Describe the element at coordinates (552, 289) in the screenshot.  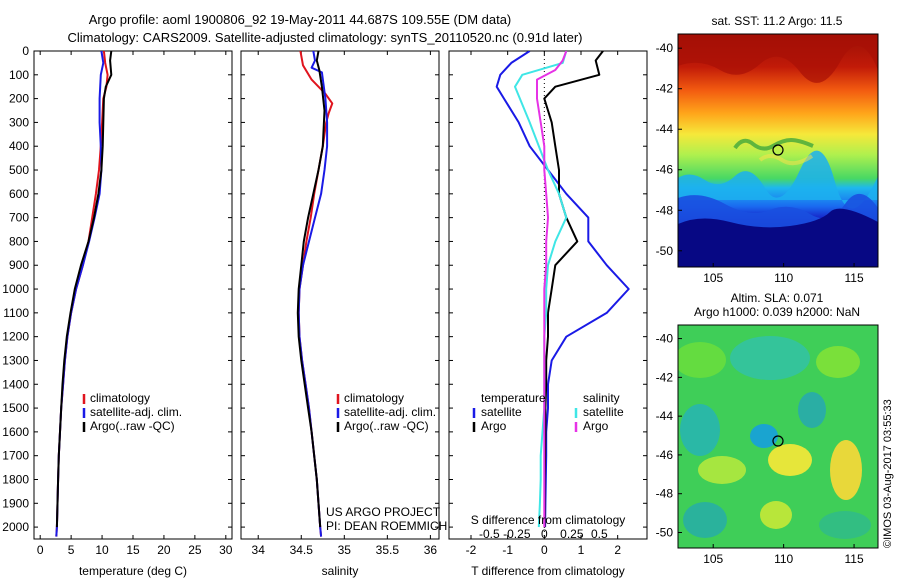
I see `series-line-argo` at that location.